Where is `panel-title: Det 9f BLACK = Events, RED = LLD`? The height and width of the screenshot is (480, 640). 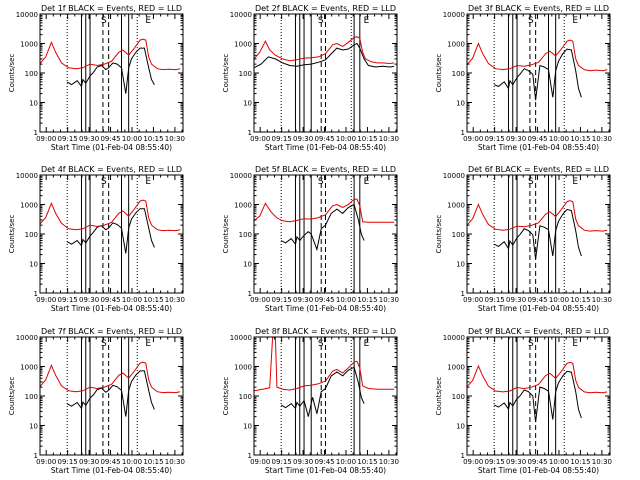 panel-title: Det 9f BLACK = Events, RED = LLD is located at coordinates (538, 331).